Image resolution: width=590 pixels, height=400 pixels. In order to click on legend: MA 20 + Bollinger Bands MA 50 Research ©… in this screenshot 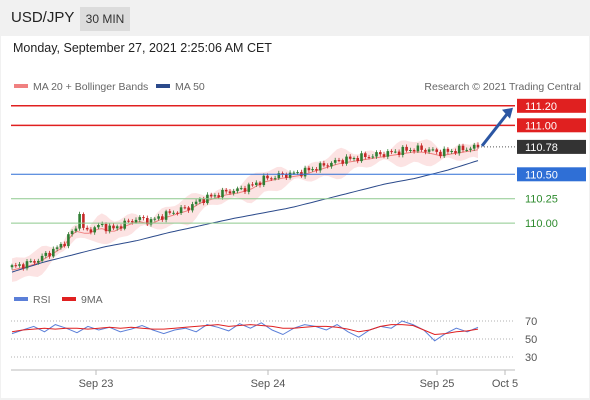, I will do `click(297, 87)`.